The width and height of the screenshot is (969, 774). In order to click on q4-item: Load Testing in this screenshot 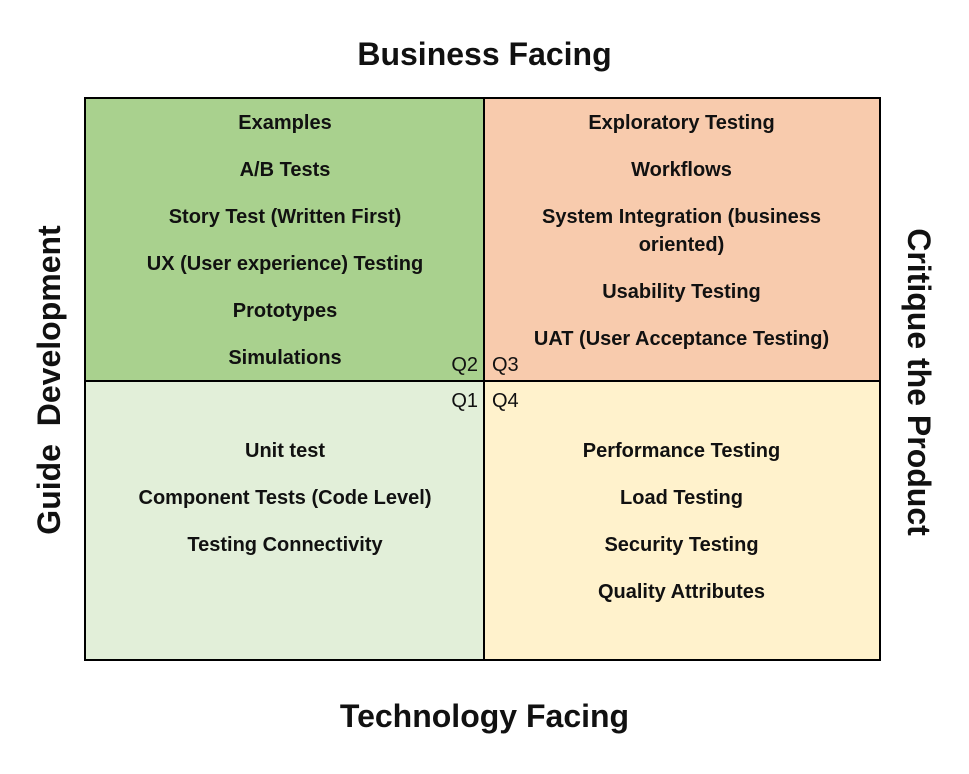, I will do `click(681, 498)`.